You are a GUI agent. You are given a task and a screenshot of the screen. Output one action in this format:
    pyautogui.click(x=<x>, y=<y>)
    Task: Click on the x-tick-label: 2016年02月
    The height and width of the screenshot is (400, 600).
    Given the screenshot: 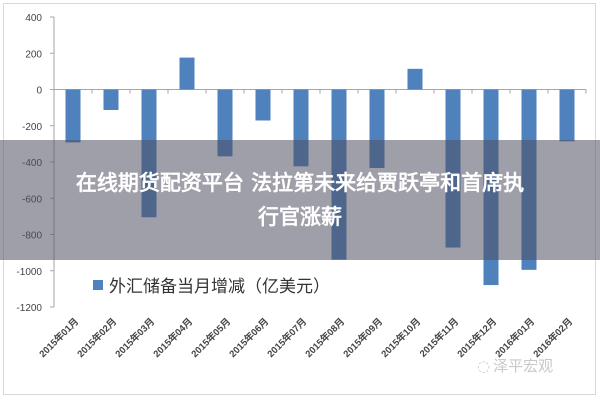 What is the action you would take?
    pyautogui.click(x=553, y=338)
    